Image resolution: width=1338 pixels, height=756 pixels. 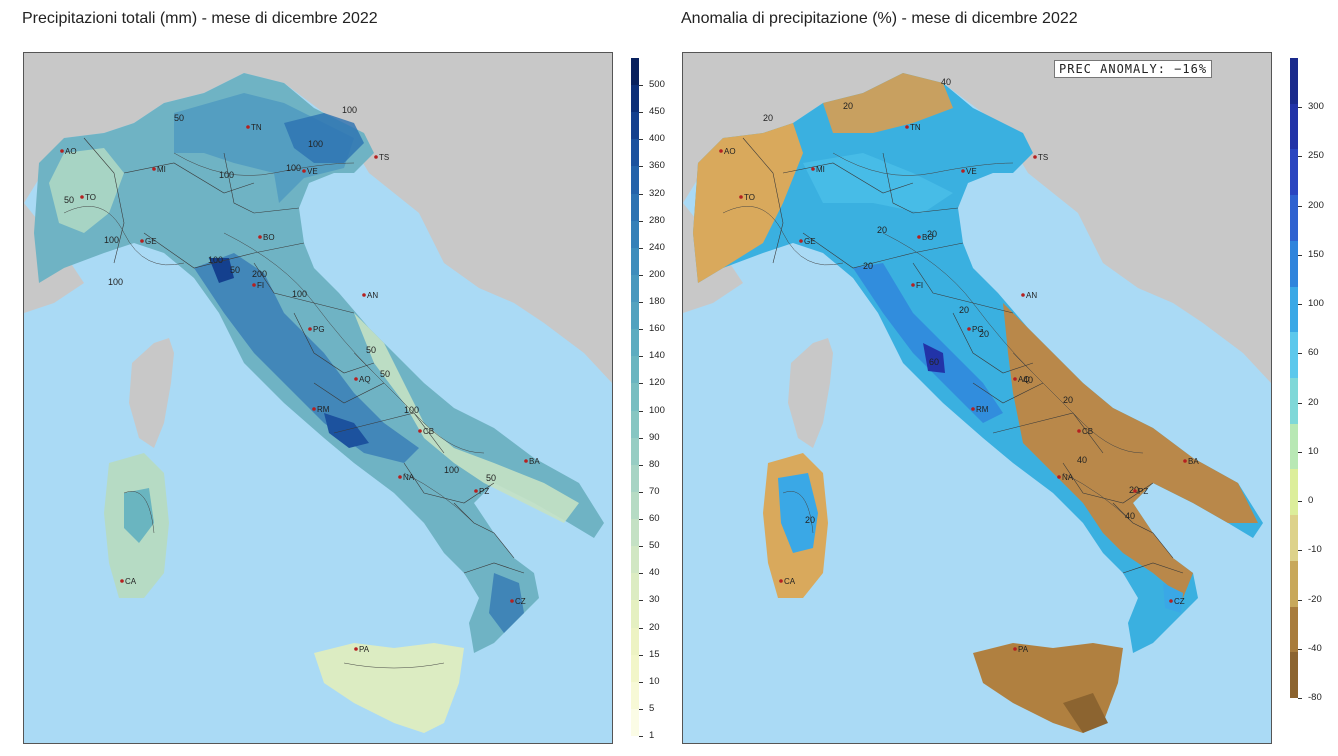 What do you see at coordinates (1313, 402) in the screenshot?
I see `legend-tick-label: 20` at bounding box center [1313, 402].